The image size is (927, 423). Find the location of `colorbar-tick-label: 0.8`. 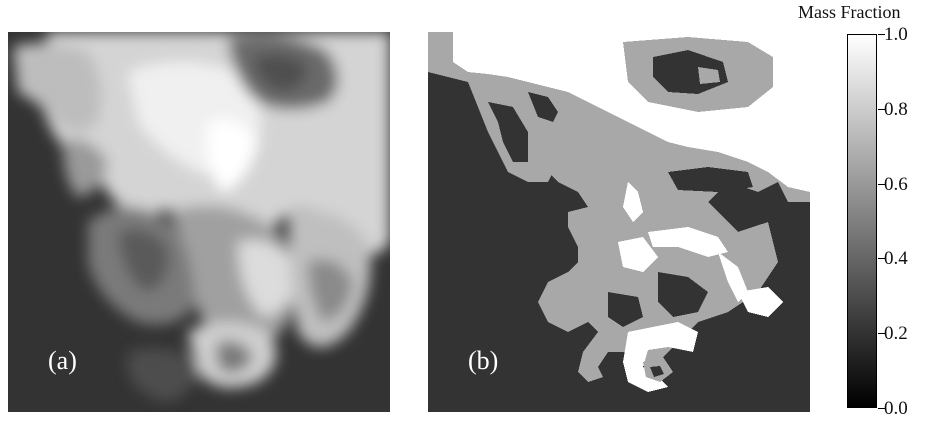

colorbar-tick-label: 0.8 is located at coordinates (896, 109).